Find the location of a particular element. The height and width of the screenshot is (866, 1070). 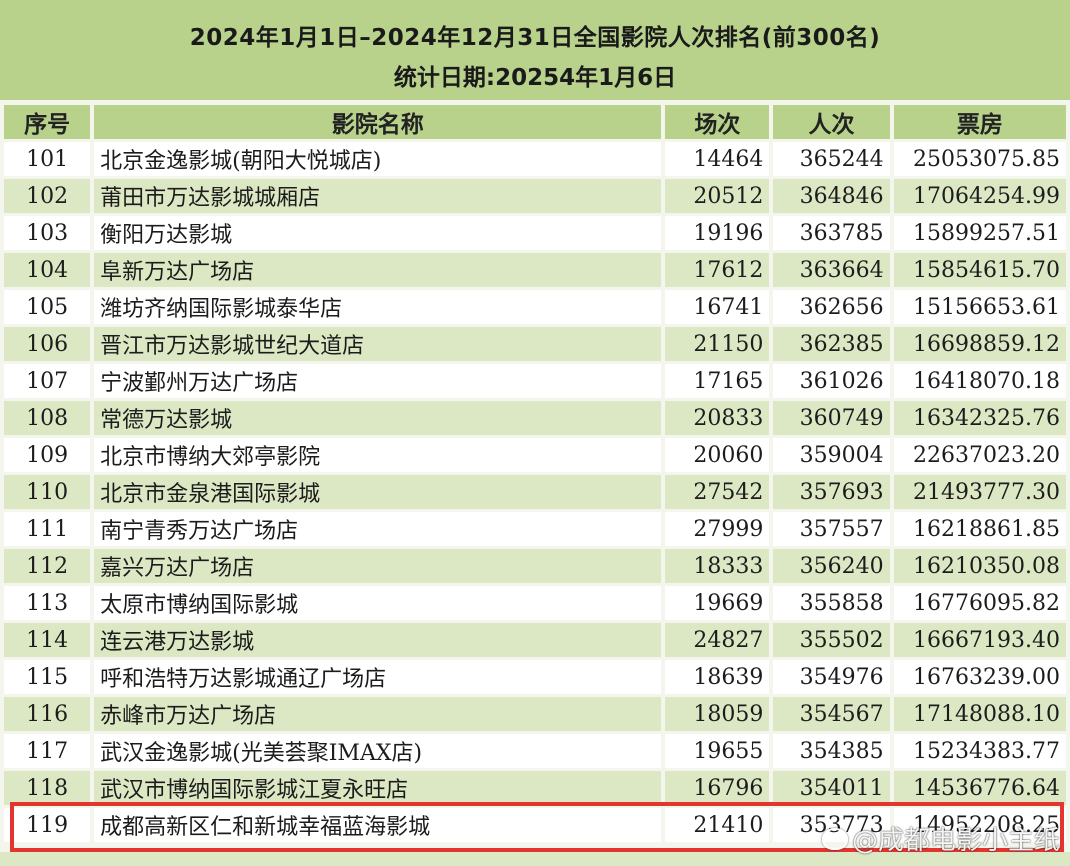

cell-admissions: 364846 is located at coordinates (831, 196).